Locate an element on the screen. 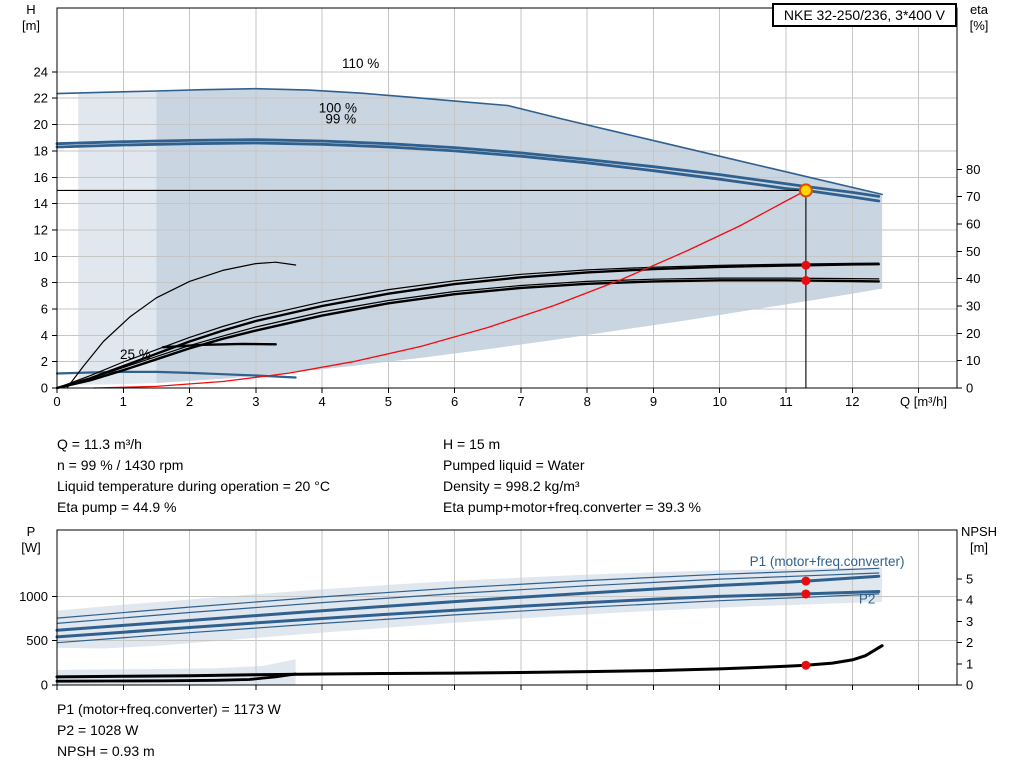 The height and width of the screenshot is (781, 1024). x-tick-label: 0 is located at coordinates (56, 401).